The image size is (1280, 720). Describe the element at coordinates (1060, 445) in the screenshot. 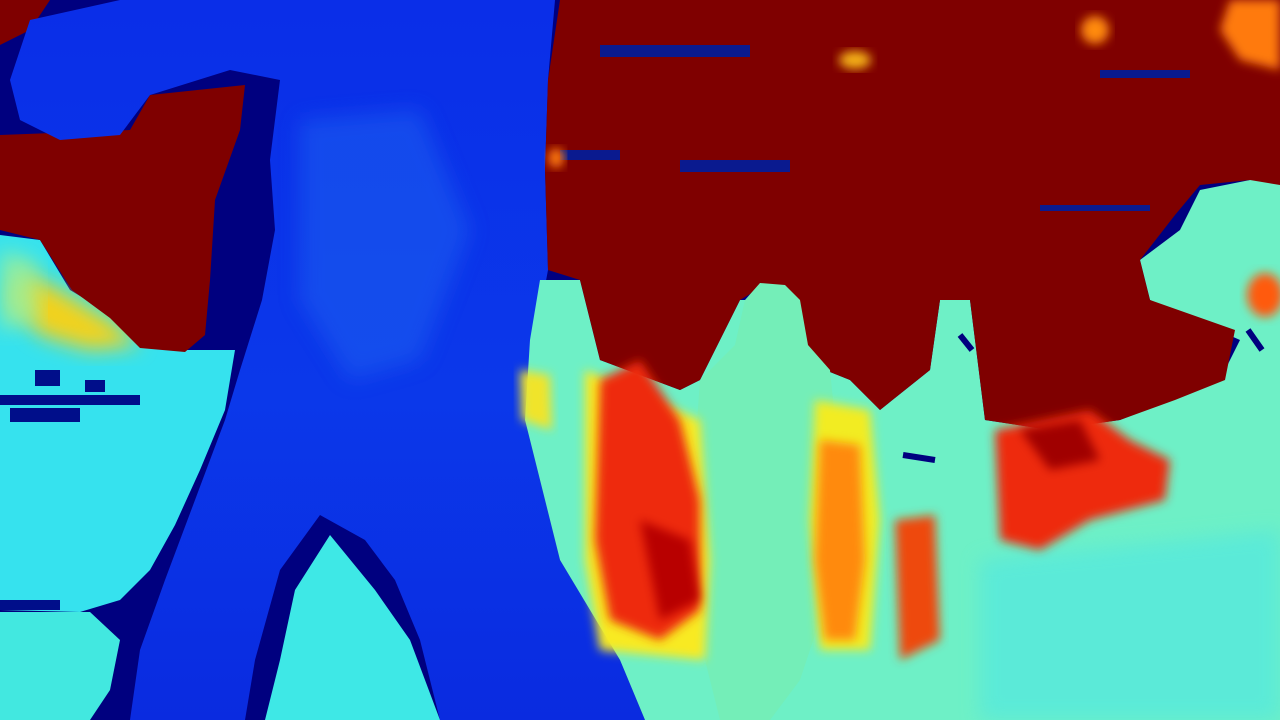

I see `hot-patch-right-core` at that location.